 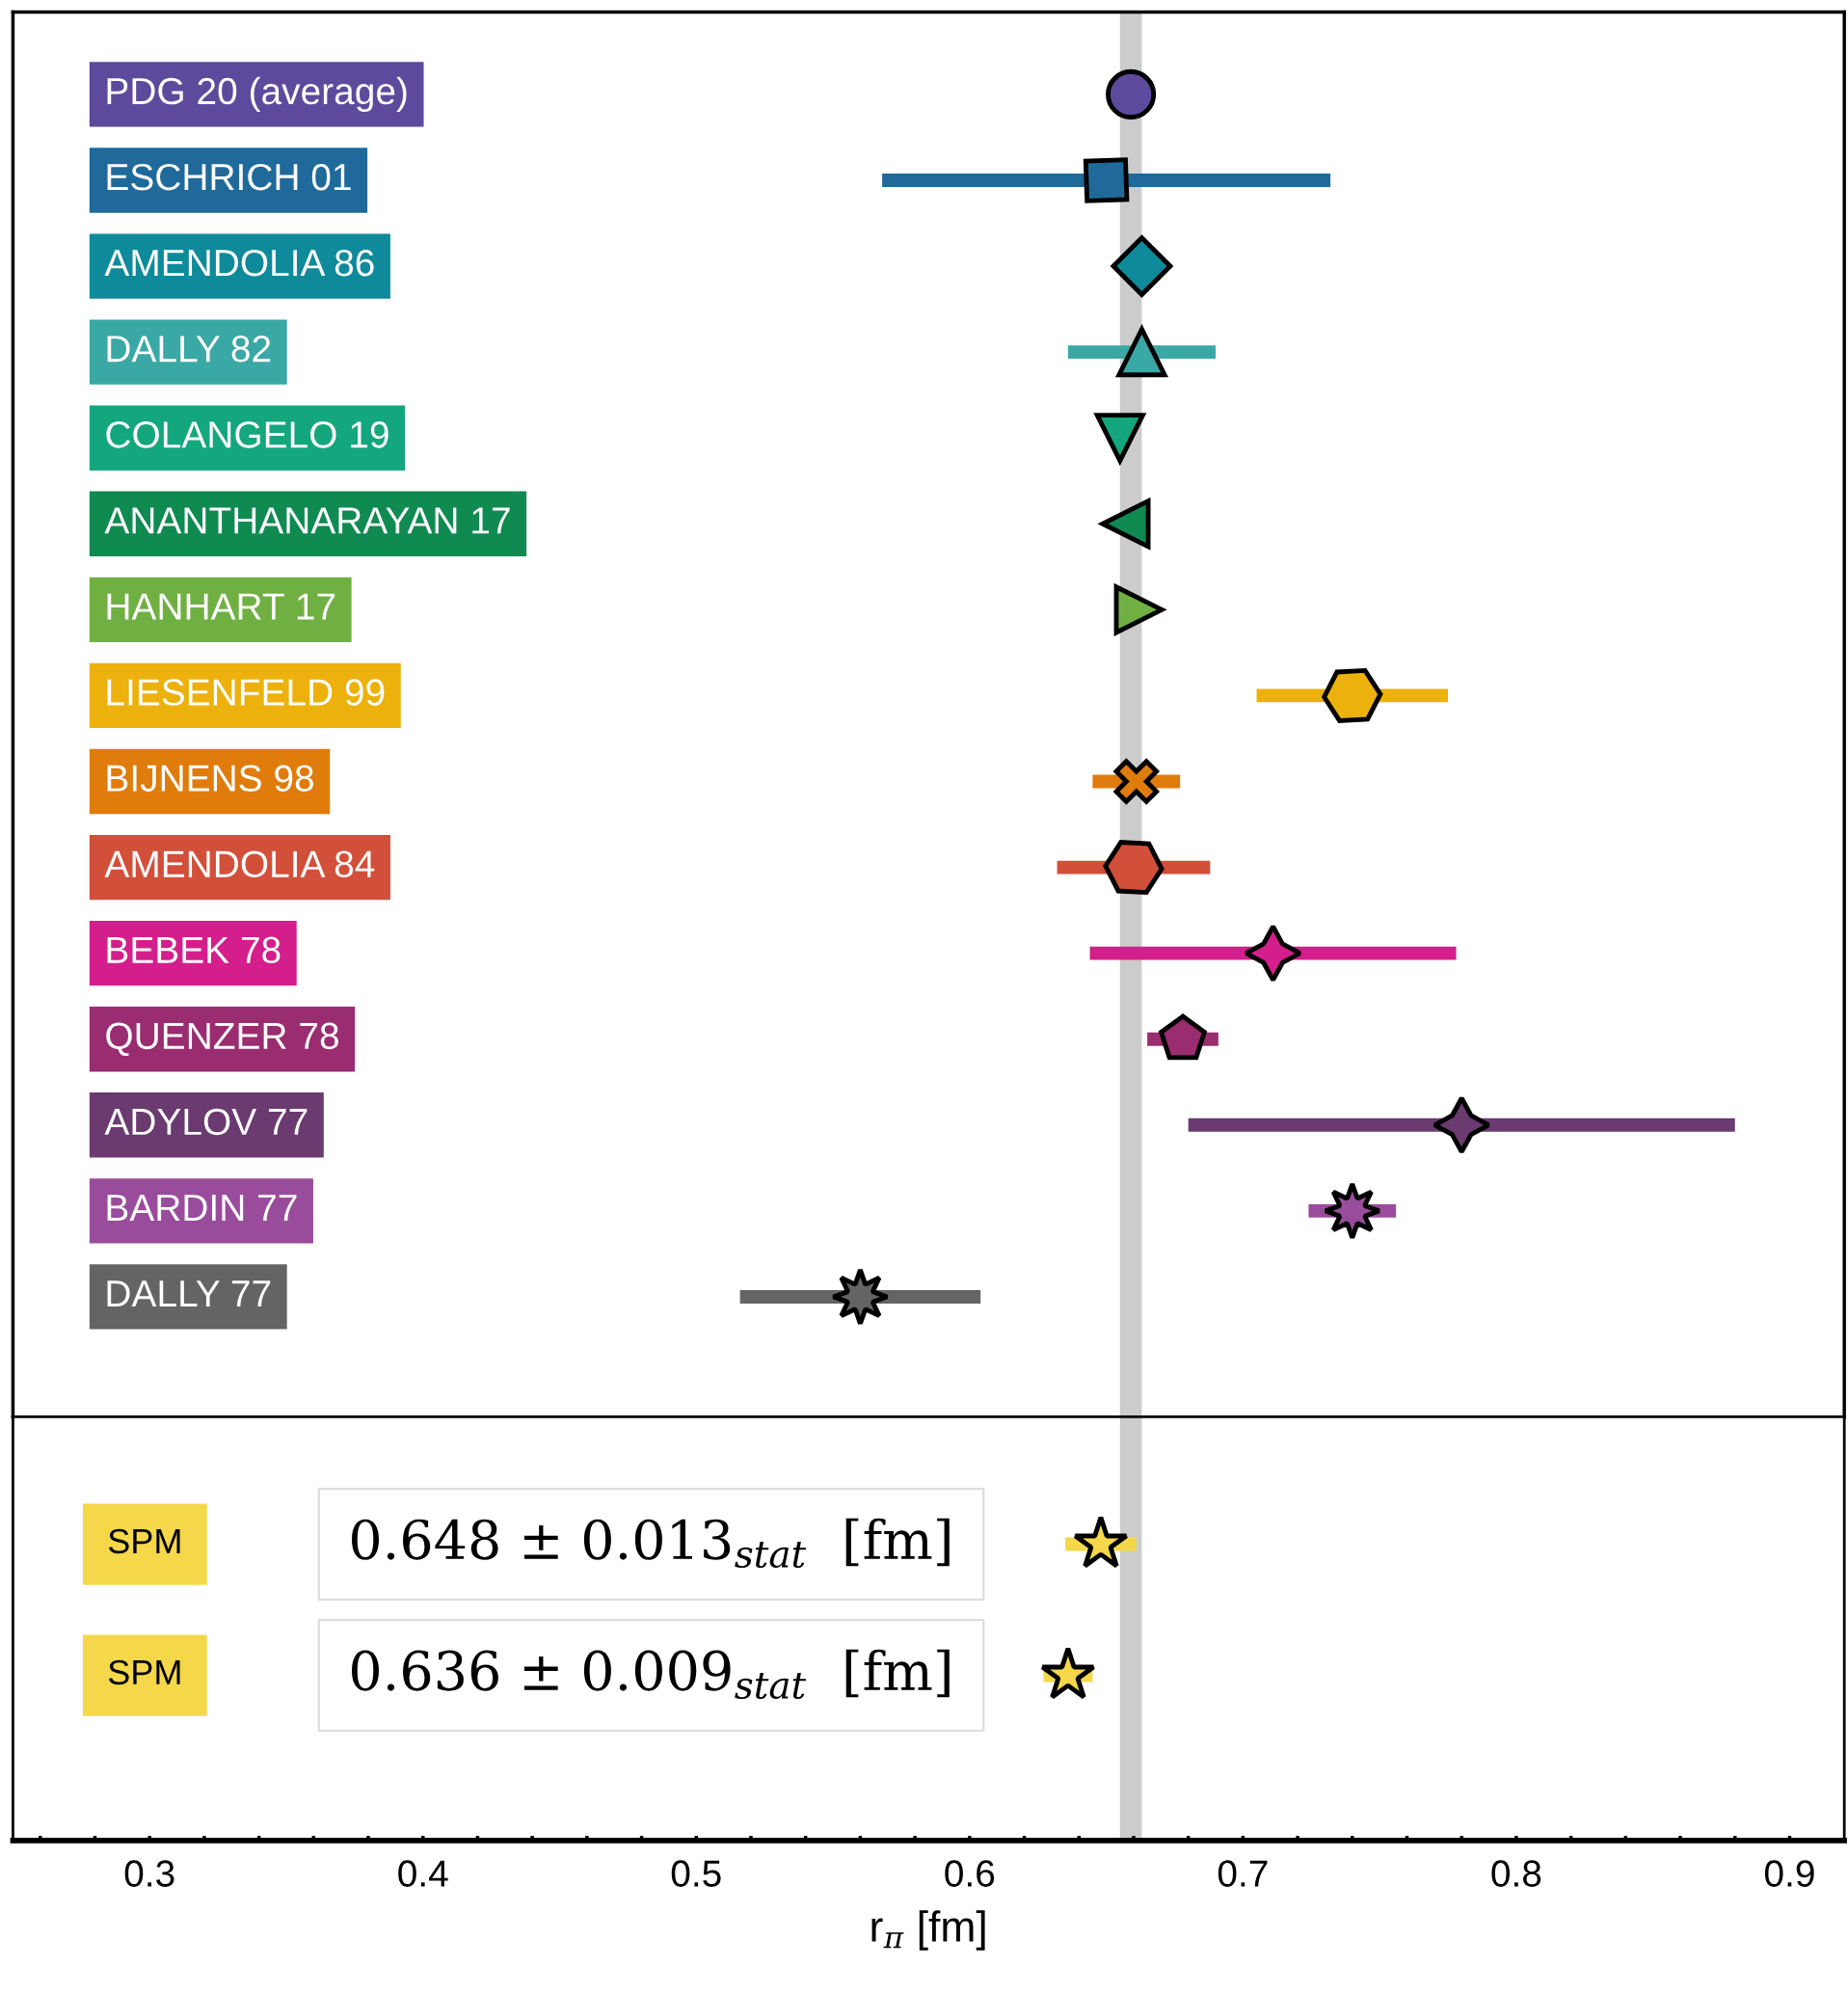 I want to click on x-tick-label: 0.7, so click(x=1243, y=1873).